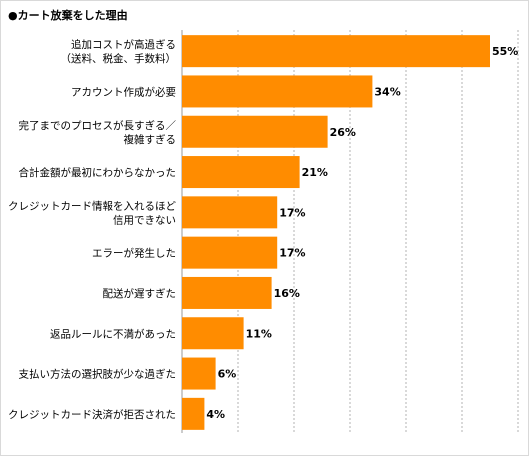  Describe the element at coordinates (144, 220) in the screenshot. I see `category-label: 信用できない` at that location.